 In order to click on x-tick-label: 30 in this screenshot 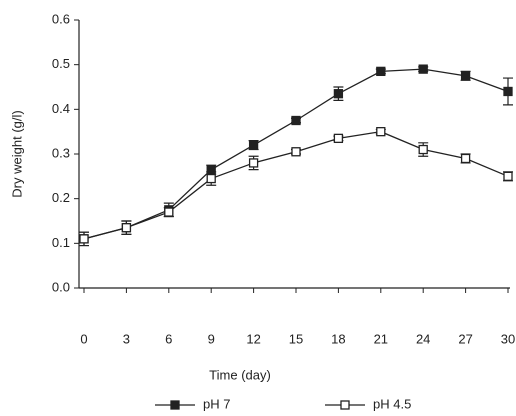, I will do `click(508, 338)`.